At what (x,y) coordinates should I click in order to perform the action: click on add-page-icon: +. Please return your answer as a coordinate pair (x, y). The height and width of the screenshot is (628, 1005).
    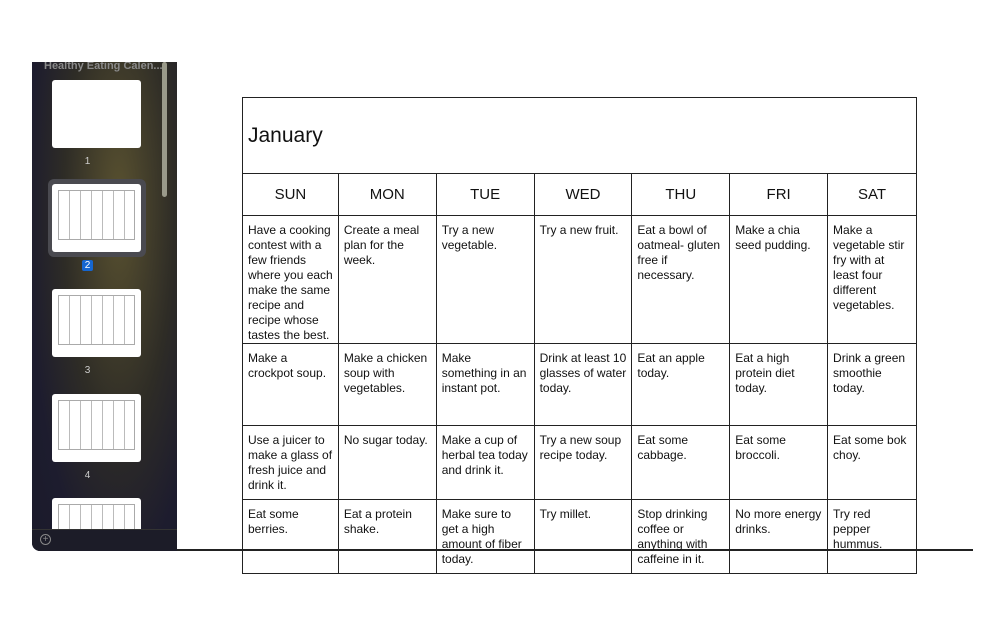
    Looking at the image, I should click on (45, 539).